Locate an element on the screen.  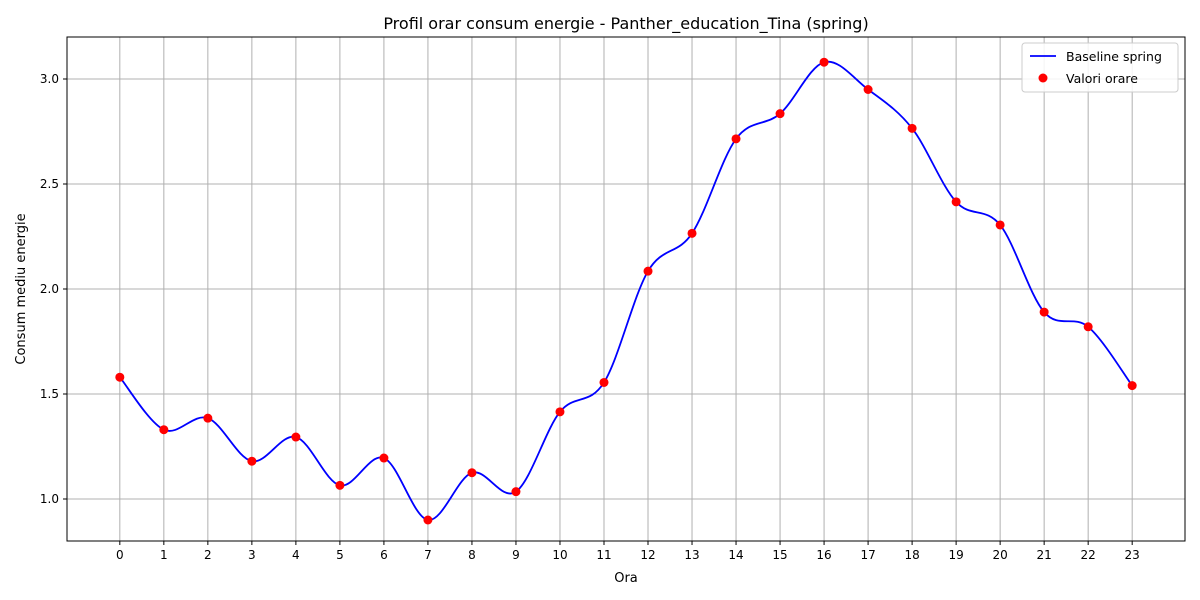
y-tick-label: 2.0 is located at coordinates (49, 289).